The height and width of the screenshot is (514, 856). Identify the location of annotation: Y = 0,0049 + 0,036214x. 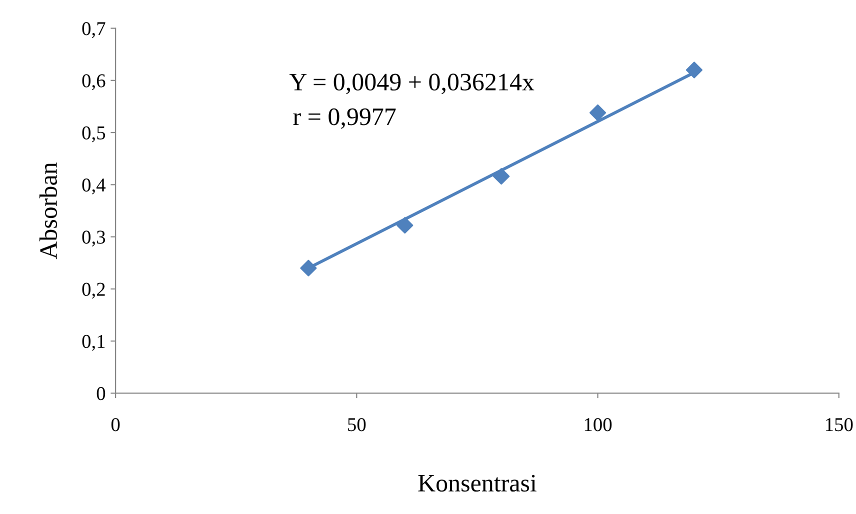
(411, 84).